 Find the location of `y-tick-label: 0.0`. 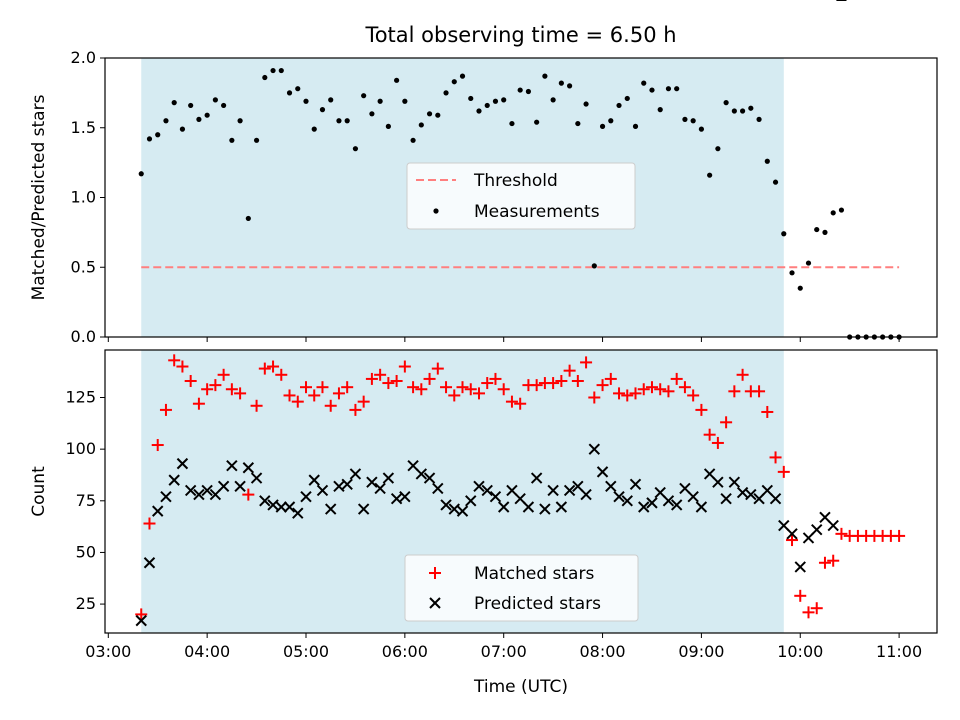

y-tick-label: 0.0 is located at coordinates (83, 336).